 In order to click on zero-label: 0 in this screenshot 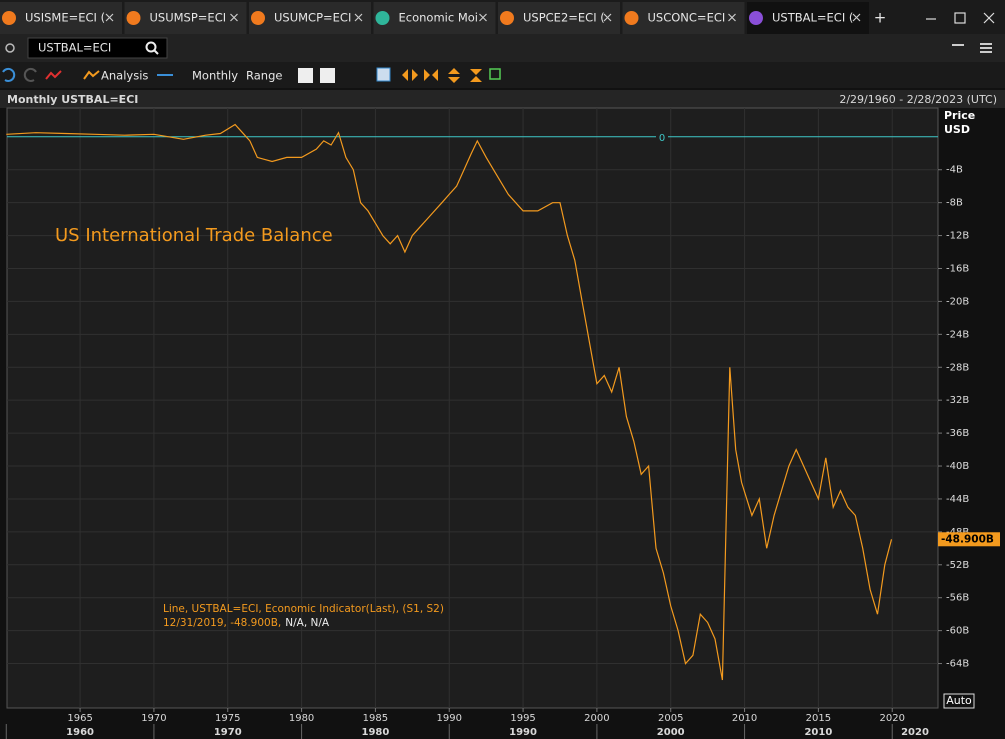, I will do `click(662, 138)`.